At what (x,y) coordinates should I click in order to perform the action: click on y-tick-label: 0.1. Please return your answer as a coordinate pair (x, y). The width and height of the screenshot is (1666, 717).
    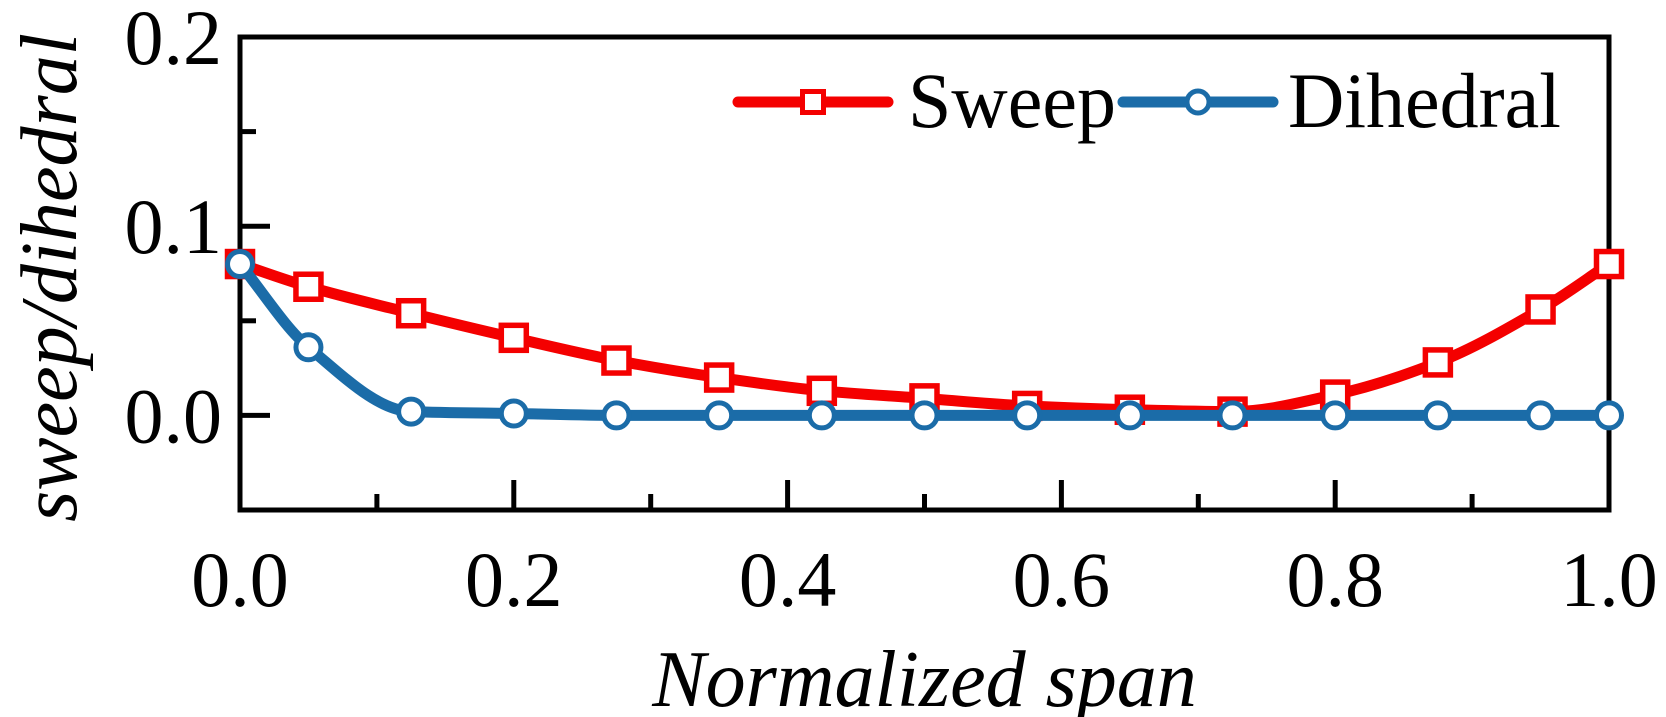
    Looking at the image, I should click on (174, 226).